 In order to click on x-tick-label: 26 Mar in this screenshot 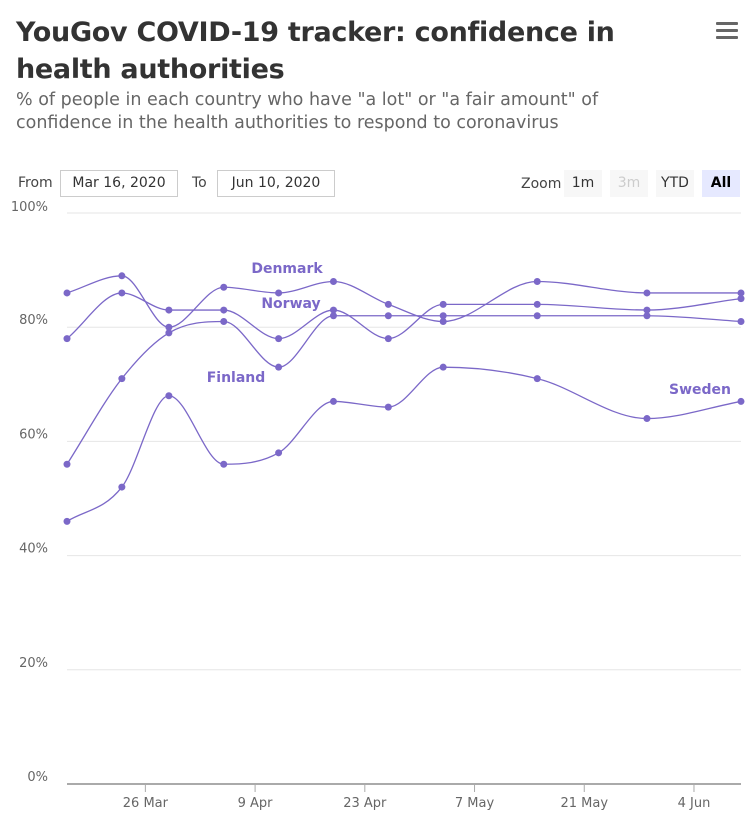, I will do `click(146, 803)`.